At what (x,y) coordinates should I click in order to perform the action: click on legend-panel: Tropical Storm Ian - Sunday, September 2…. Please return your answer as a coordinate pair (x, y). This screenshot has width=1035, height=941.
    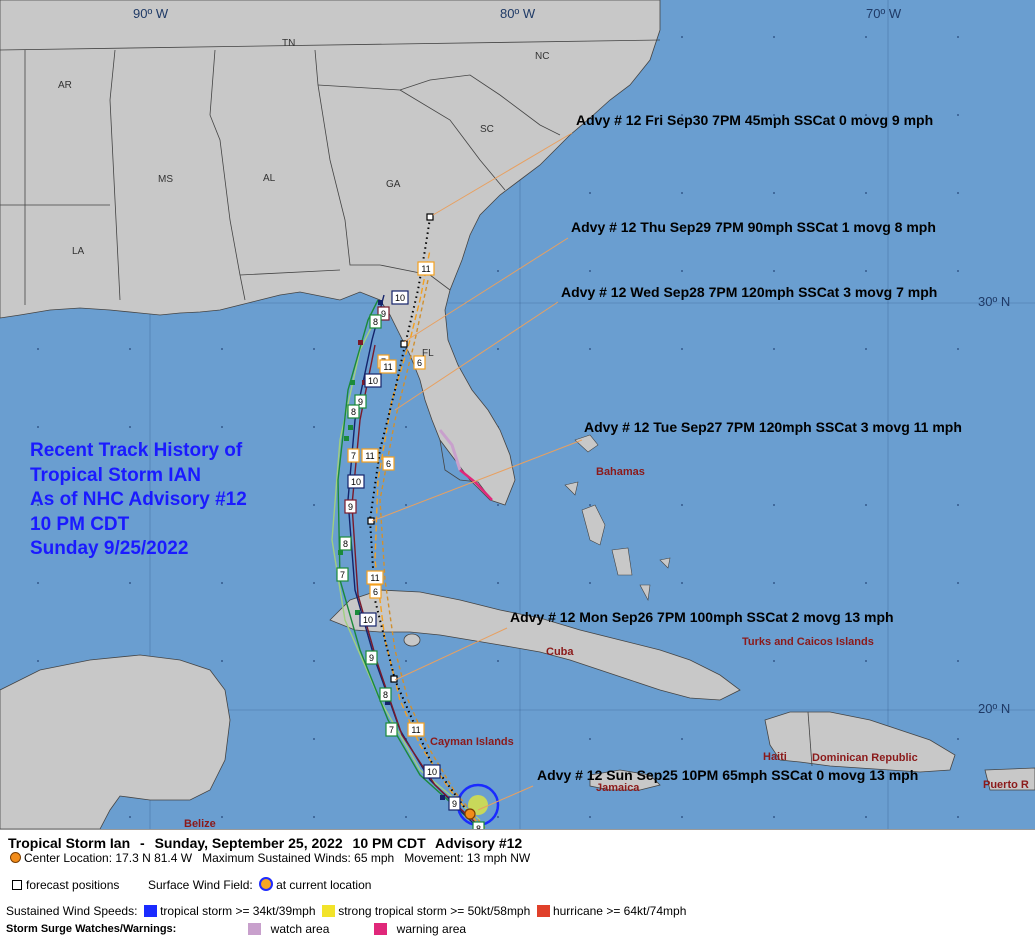
    Looking at the image, I should click on (517, 885).